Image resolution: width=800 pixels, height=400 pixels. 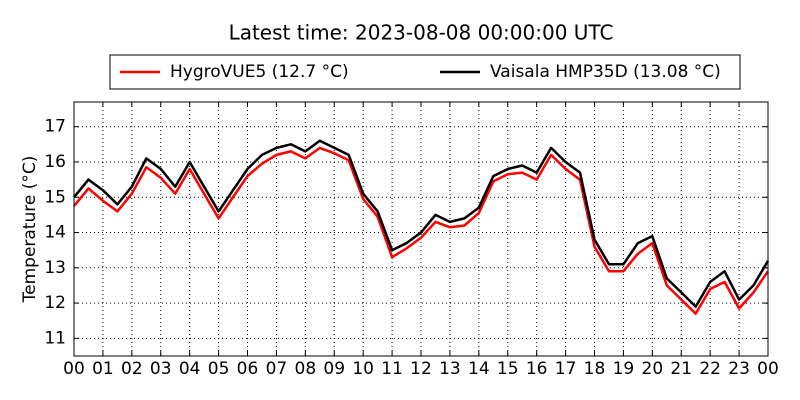 What do you see at coordinates (55, 197) in the screenshot?
I see `y-tick-label: 15` at bounding box center [55, 197].